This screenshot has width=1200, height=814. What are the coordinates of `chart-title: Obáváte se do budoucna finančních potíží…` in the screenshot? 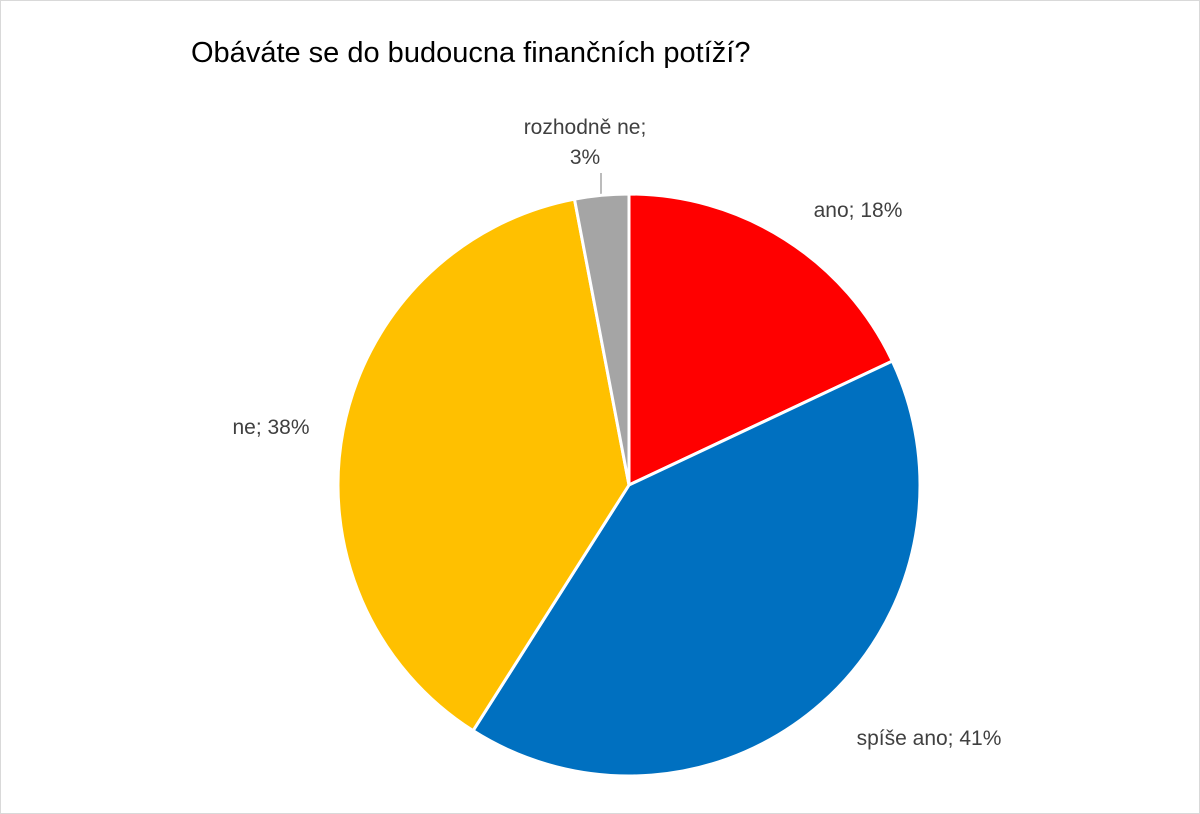 It's located at (471, 53).